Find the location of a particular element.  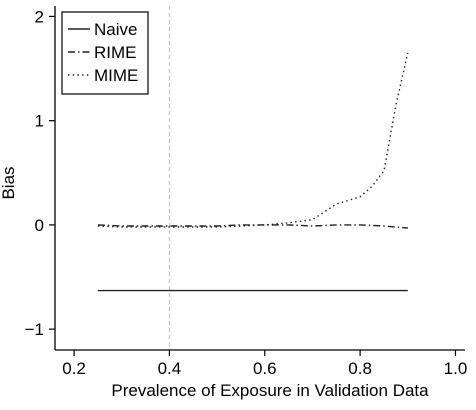

y-tick-label: −1 is located at coordinates (34, 329).